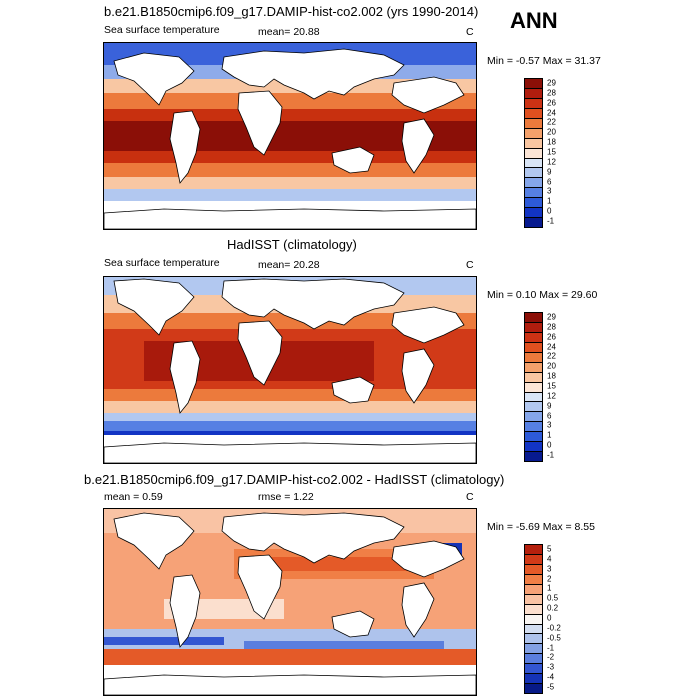 The height and width of the screenshot is (700, 700). Describe the element at coordinates (541, 527) in the screenshot. I see `panel3-minmax: Min = -5.69 Max = 8.55` at that location.